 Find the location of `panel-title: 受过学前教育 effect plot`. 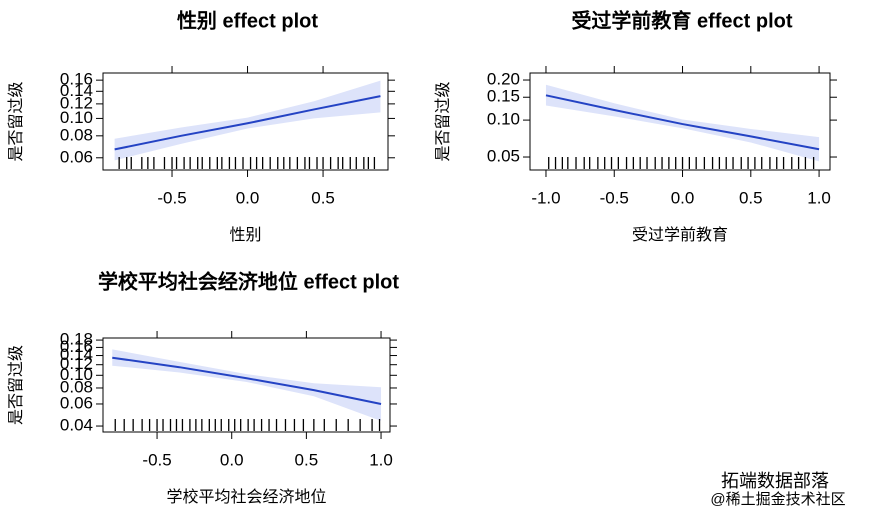

panel-title: 受过学前教育 effect plot is located at coordinates (681, 20).